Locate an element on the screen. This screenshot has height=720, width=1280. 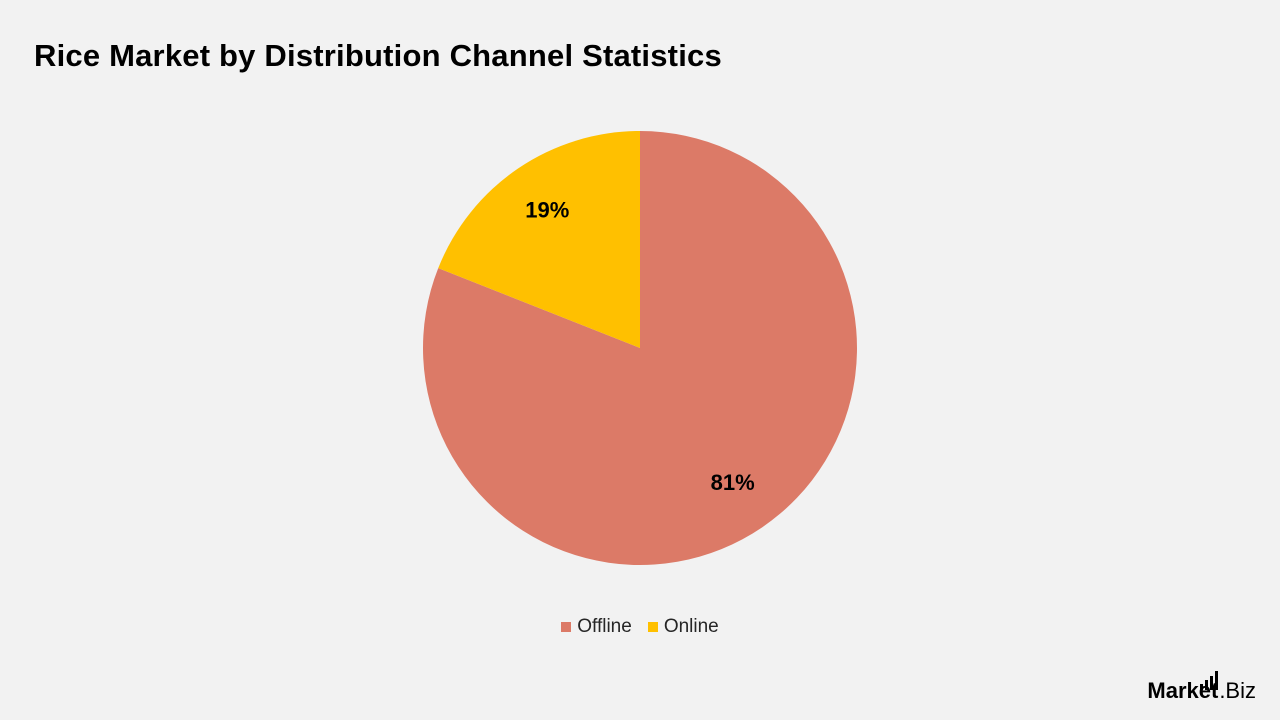
pie-slice-online is located at coordinates (539, 239).